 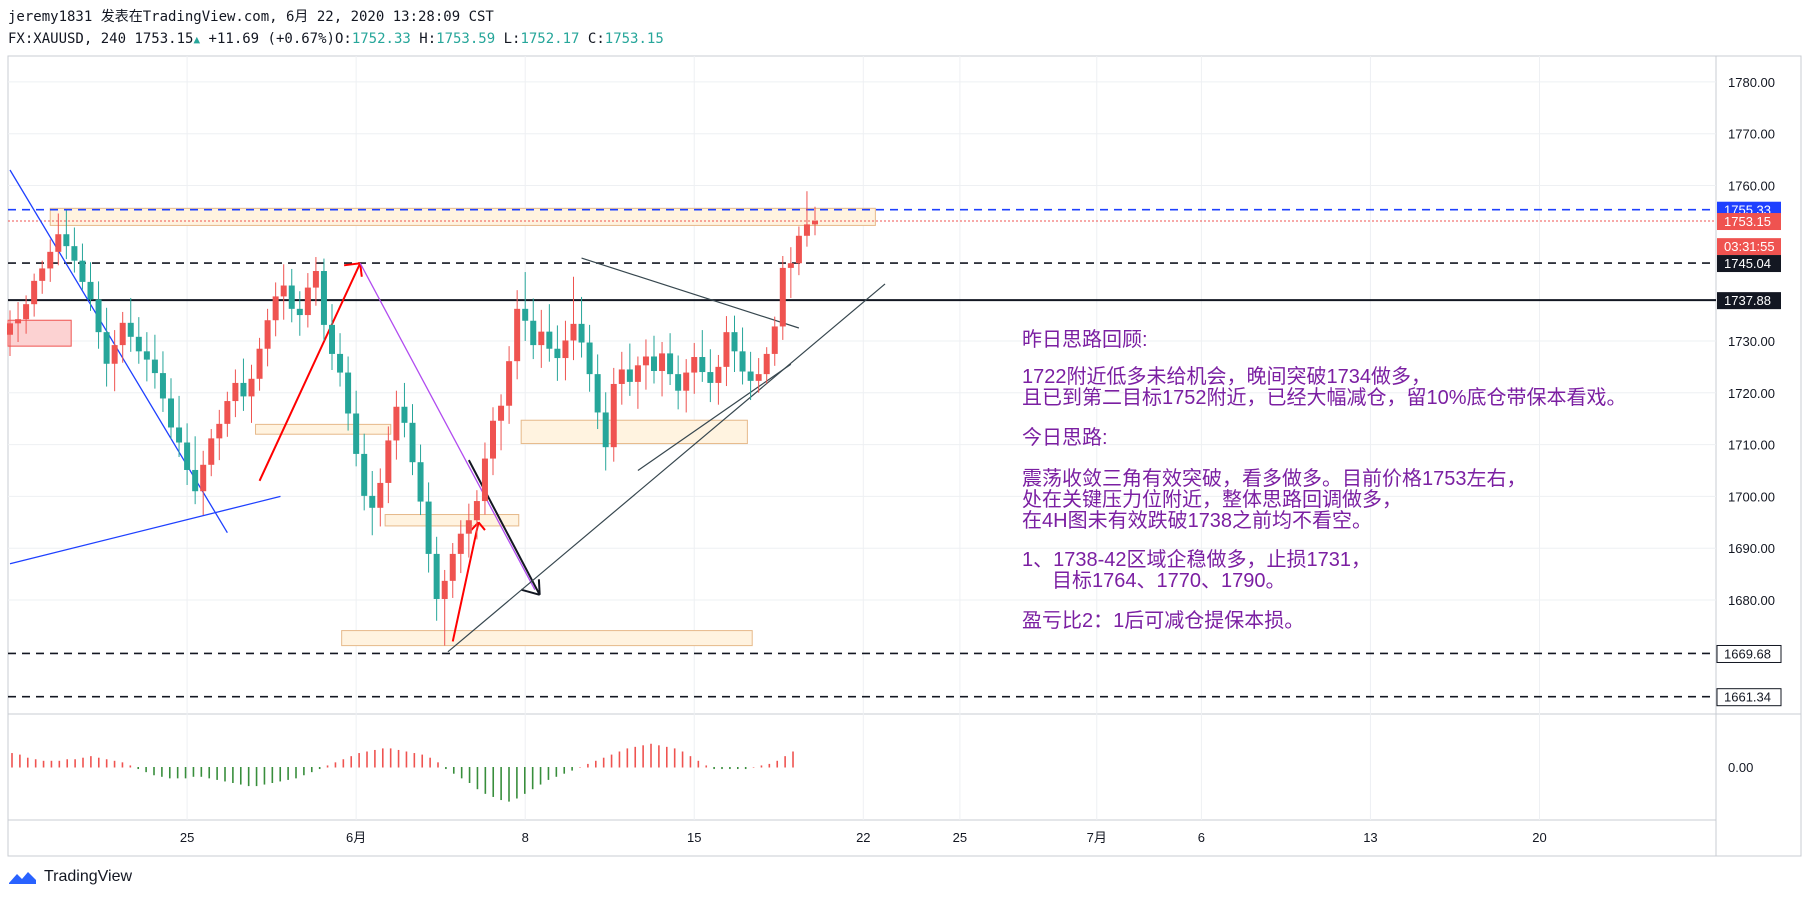 What do you see at coordinates (1751, 496) in the screenshot?
I see `y-tick-label: 1700.00` at bounding box center [1751, 496].